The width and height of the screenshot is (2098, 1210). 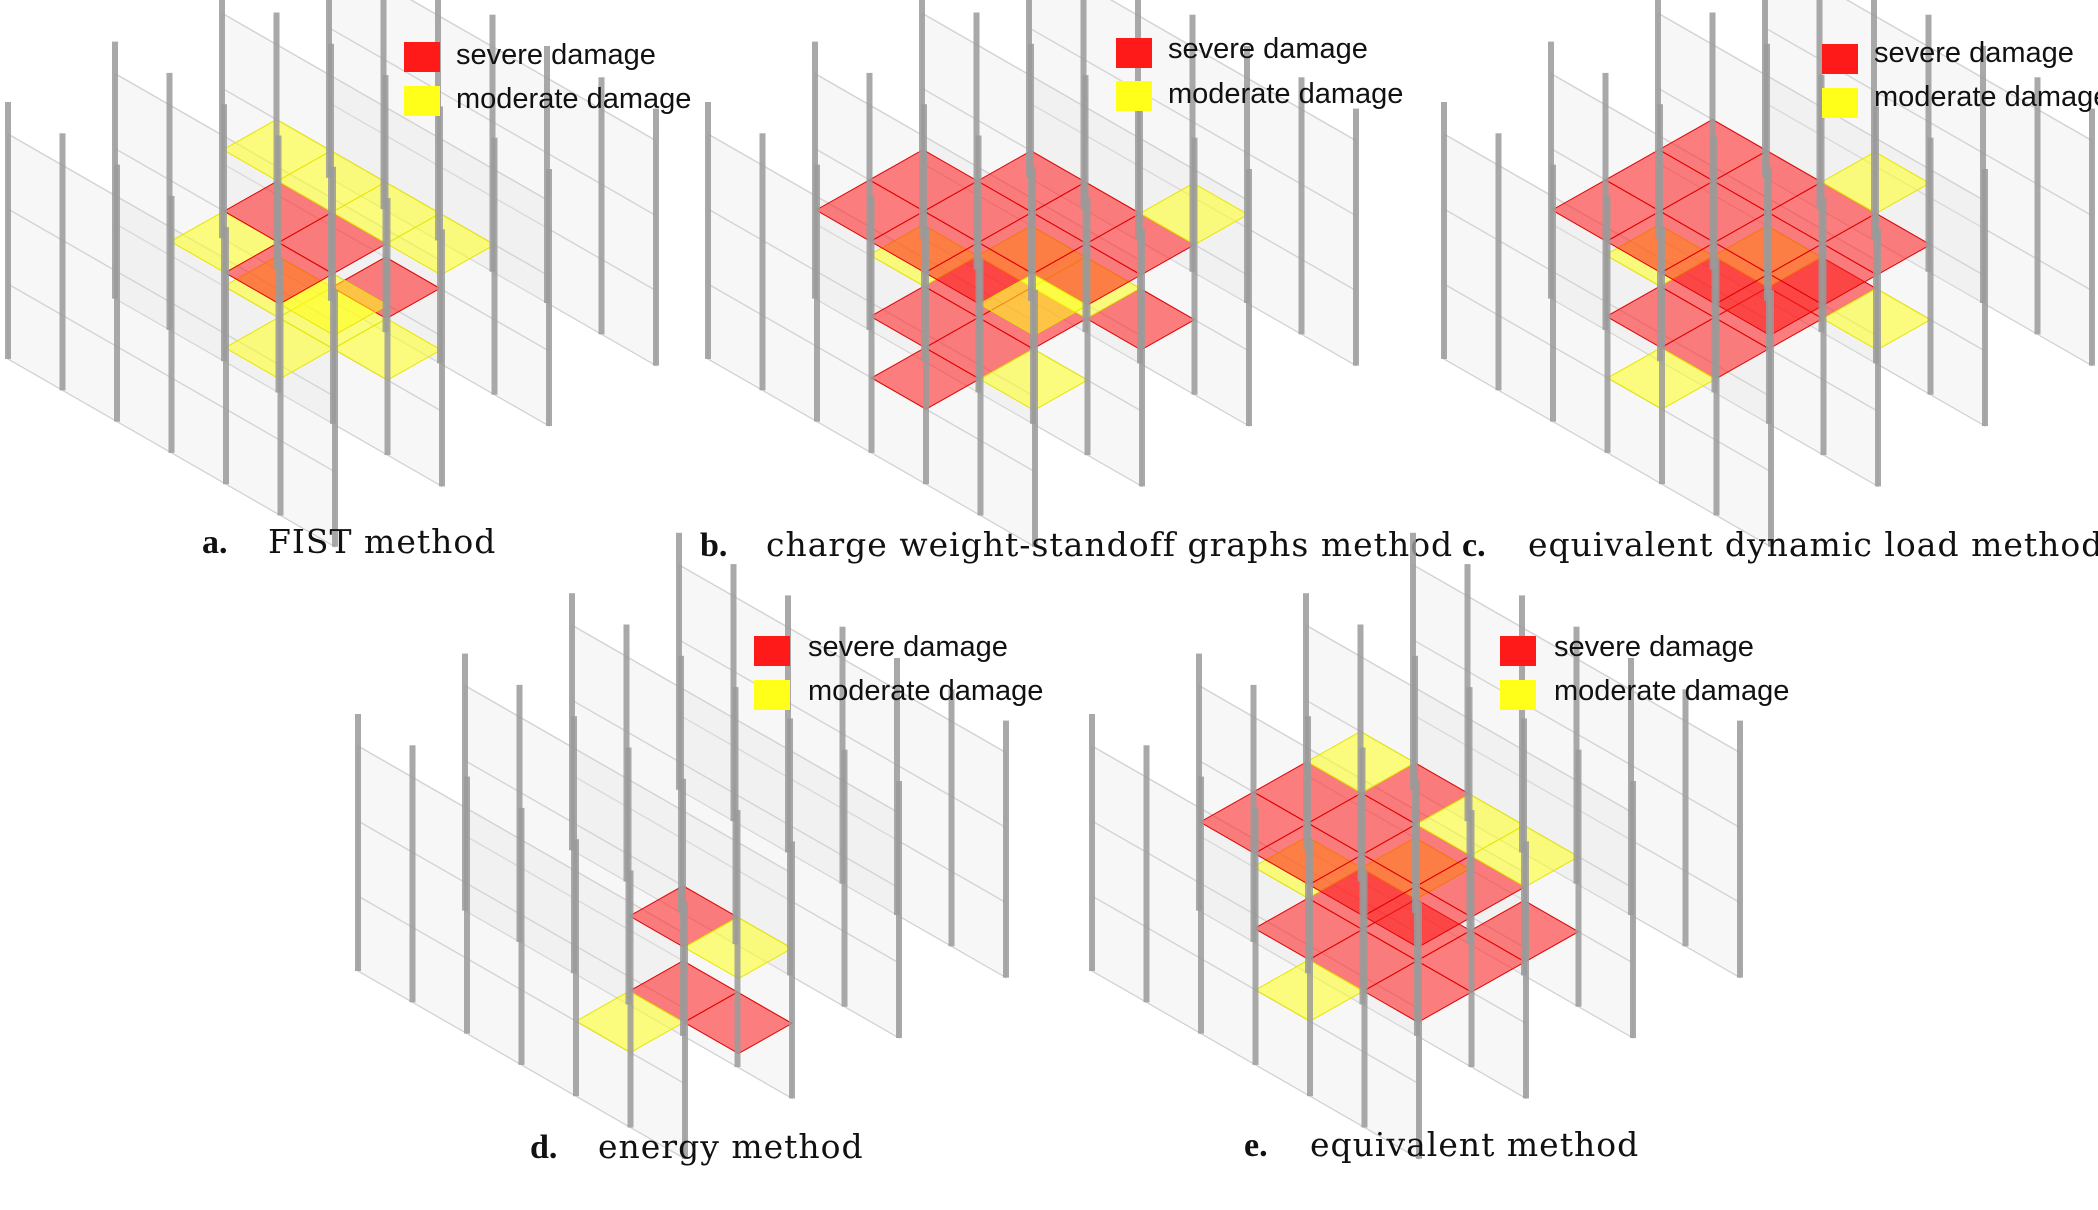 What do you see at coordinates (1813, 544) in the screenshot?
I see `caption-text-c: equivalent dynamic load method` at bounding box center [1813, 544].